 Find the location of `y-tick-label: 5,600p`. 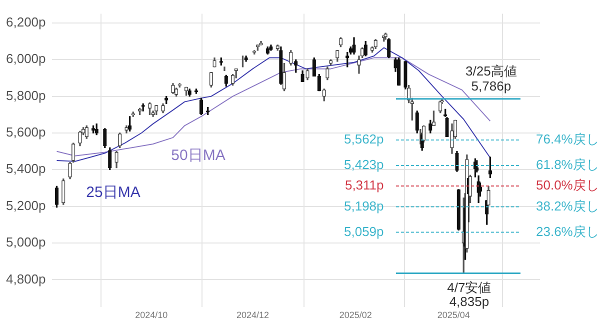

y-tick-label: 5,600p is located at coordinates (26, 132).